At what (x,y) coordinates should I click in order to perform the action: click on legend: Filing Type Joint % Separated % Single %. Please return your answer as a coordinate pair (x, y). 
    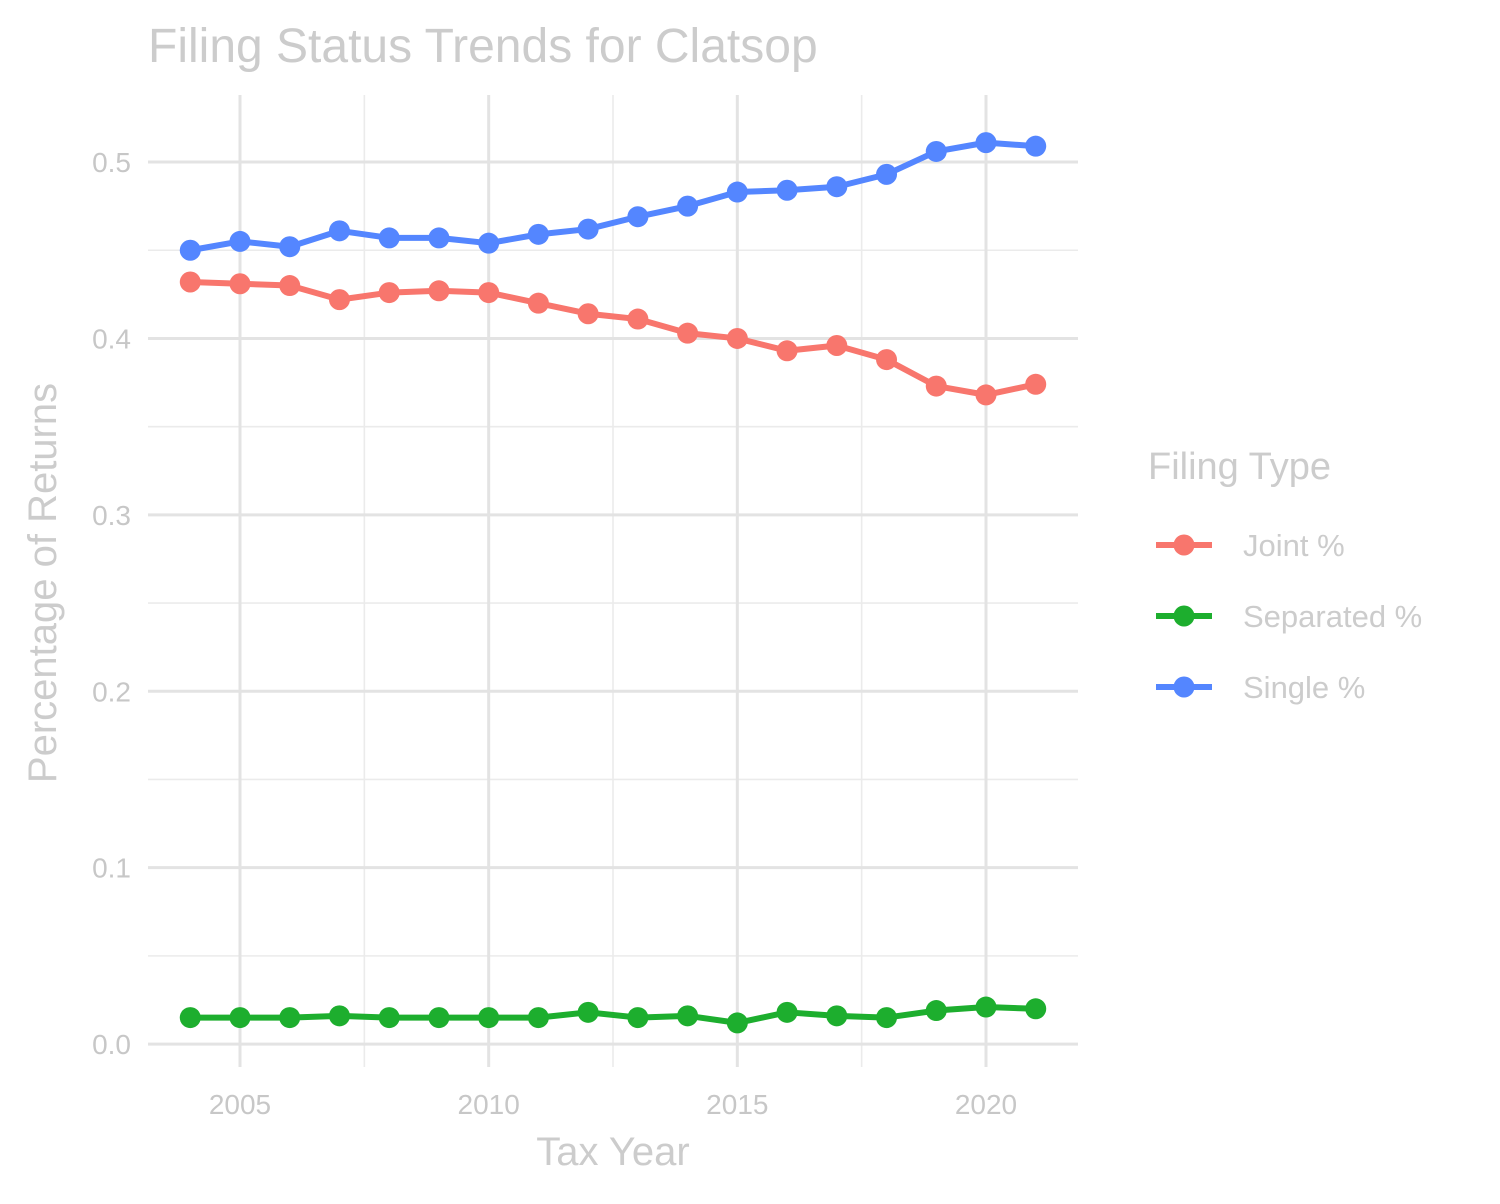
    Looking at the image, I should click on (1285, 575).